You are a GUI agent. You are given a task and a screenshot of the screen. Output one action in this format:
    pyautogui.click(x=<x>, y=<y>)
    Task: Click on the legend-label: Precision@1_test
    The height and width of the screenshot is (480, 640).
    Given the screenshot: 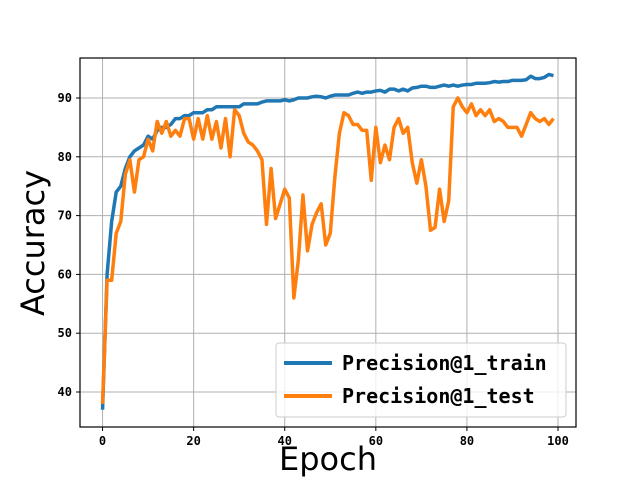 What is the action you would take?
    pyautogui.click(x=438, y=396)
    